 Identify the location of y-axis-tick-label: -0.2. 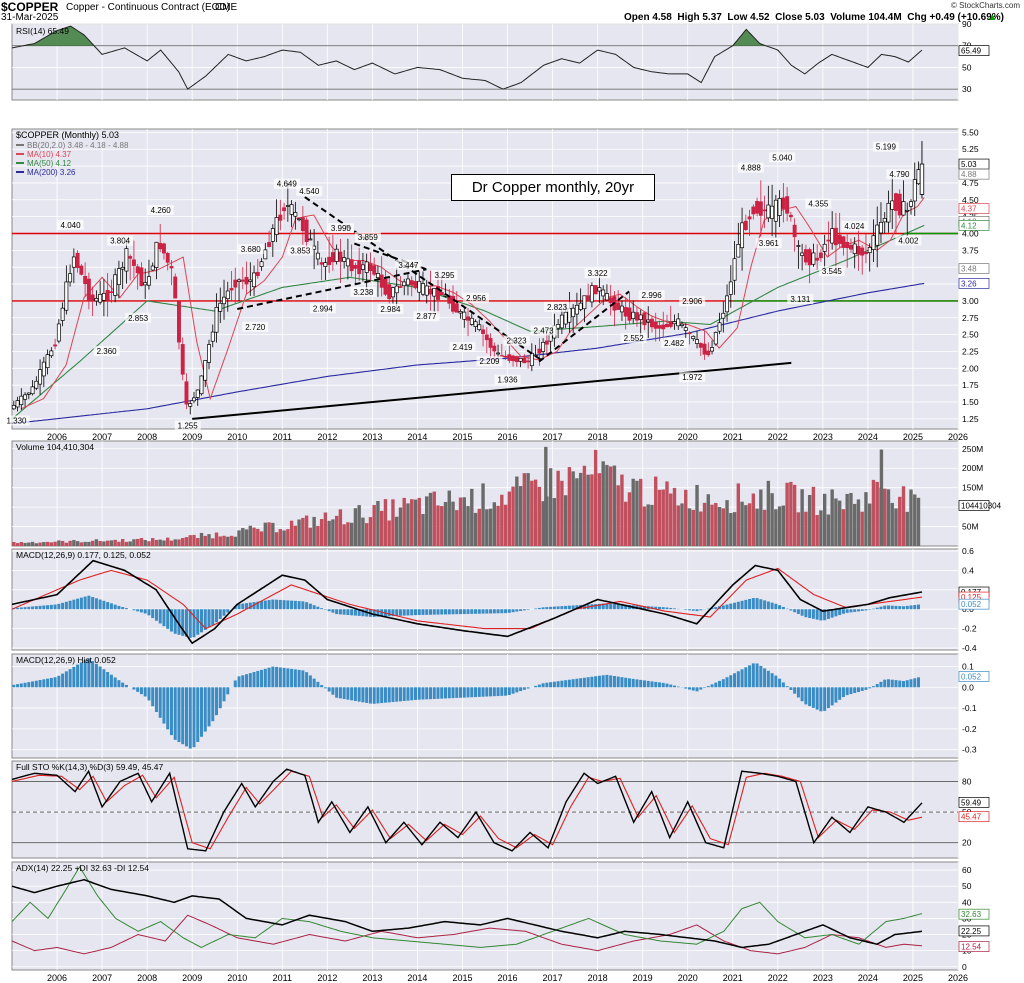
(969, 729).